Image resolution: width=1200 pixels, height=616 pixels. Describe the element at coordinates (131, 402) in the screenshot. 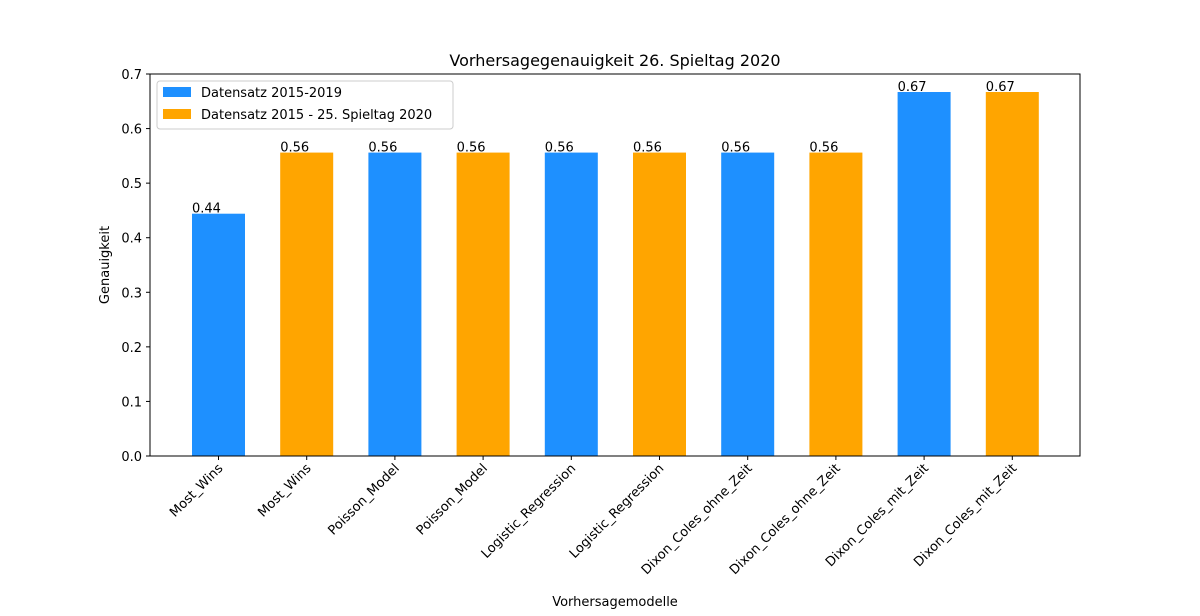

I see `y-tick-label-2: 0.1` at that location.